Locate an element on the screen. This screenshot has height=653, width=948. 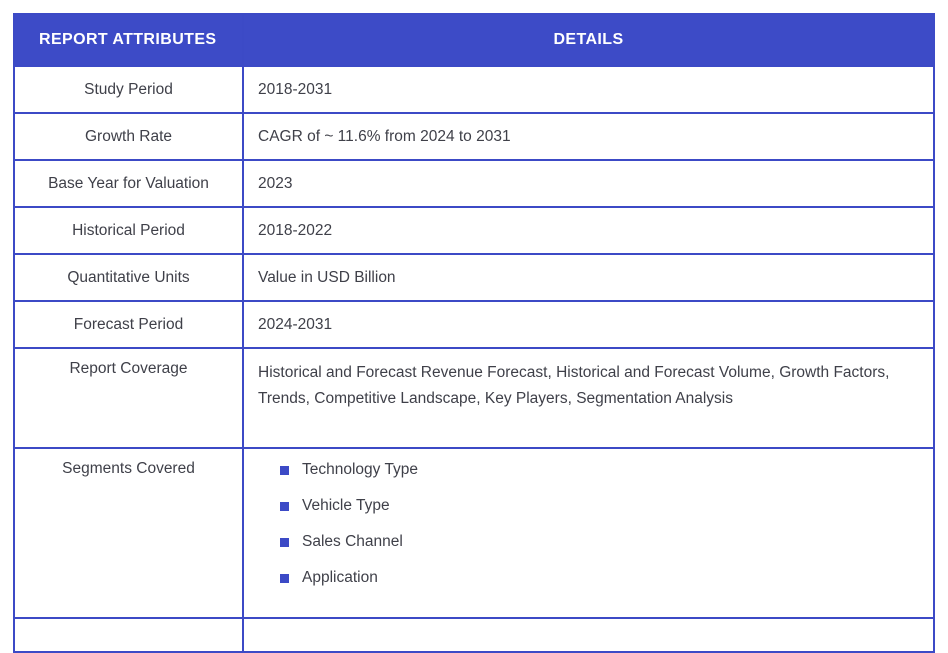
detail-value: CAGR of ~ 11.6% from 2024 to 2031 is located at coordinates (588, 136).